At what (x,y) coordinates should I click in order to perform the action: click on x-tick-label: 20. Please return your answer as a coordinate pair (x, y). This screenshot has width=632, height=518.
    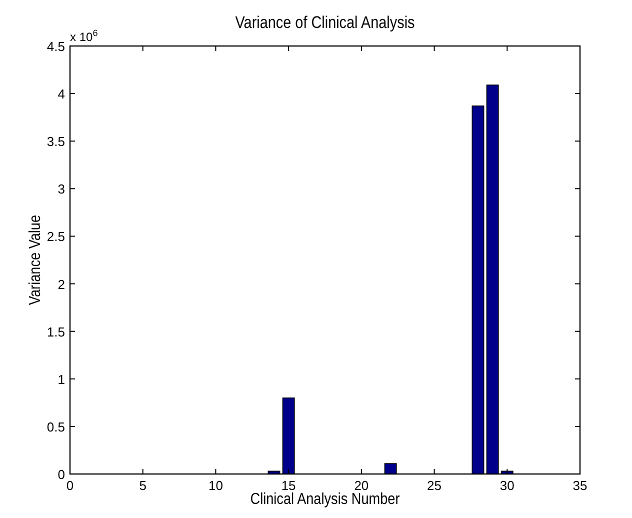
    Looking at the image, I should click on (361, 485).